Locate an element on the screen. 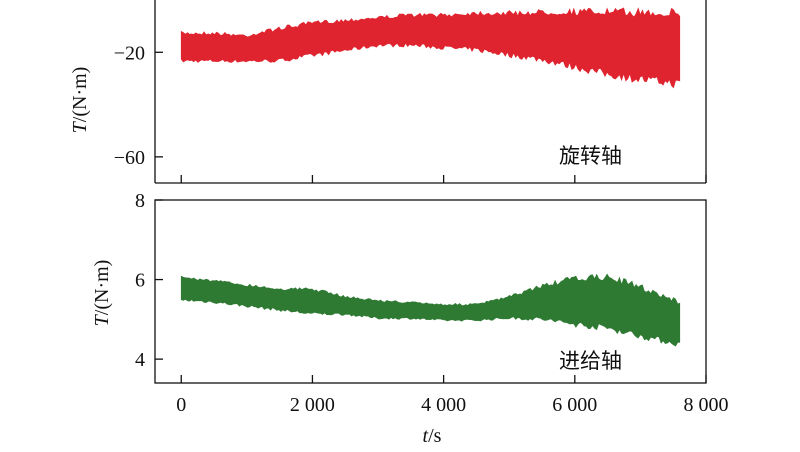 This screenshot has height=452, width=800. y-tick-label-0-0: −20 is located at coordinates (129, 53).